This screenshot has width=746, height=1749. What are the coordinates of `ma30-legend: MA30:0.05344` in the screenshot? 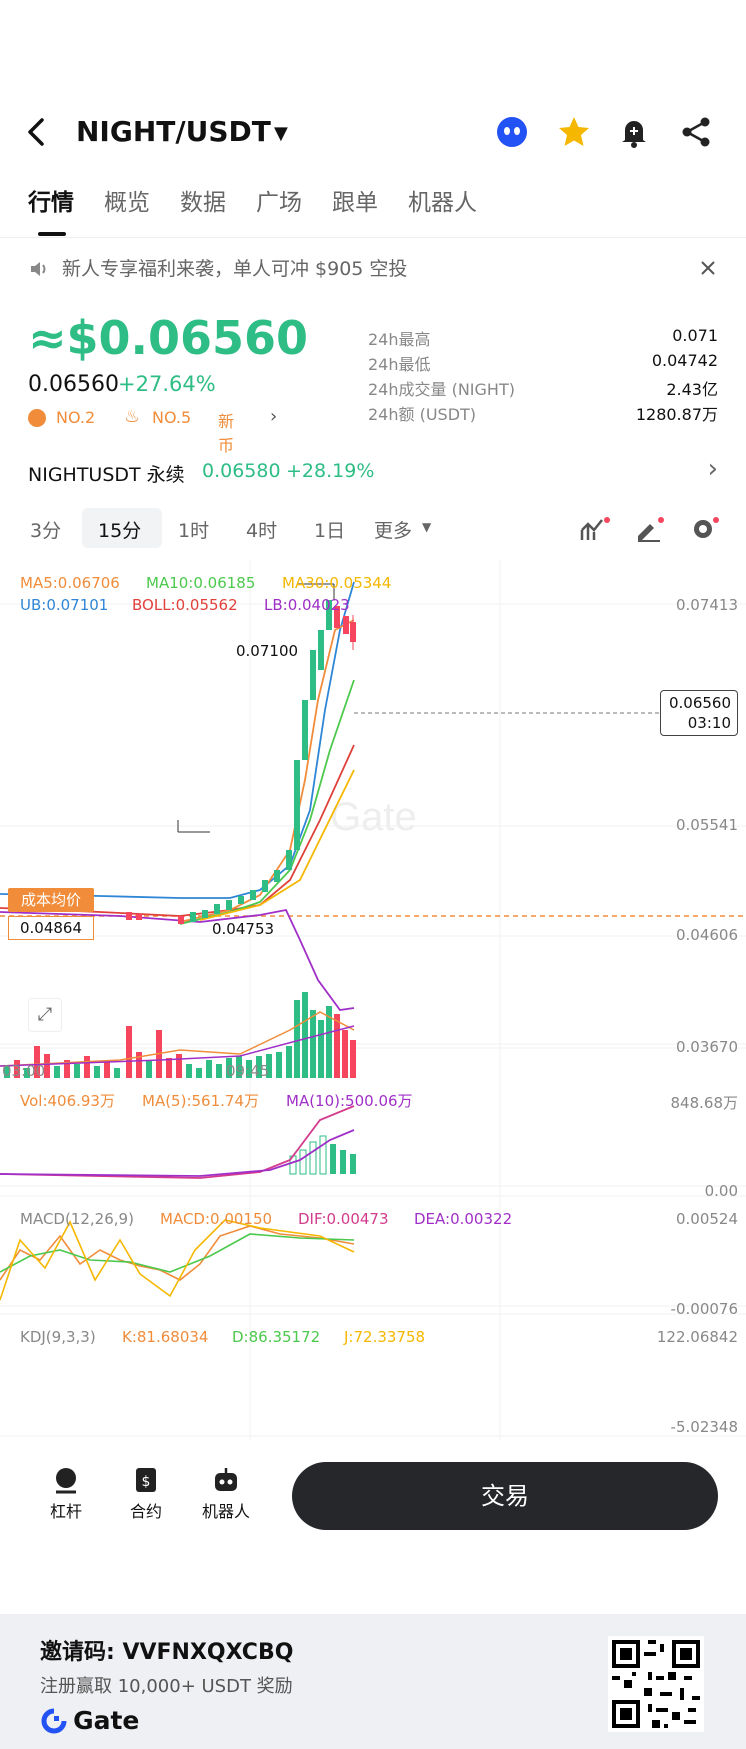 It's located at (337, 583).